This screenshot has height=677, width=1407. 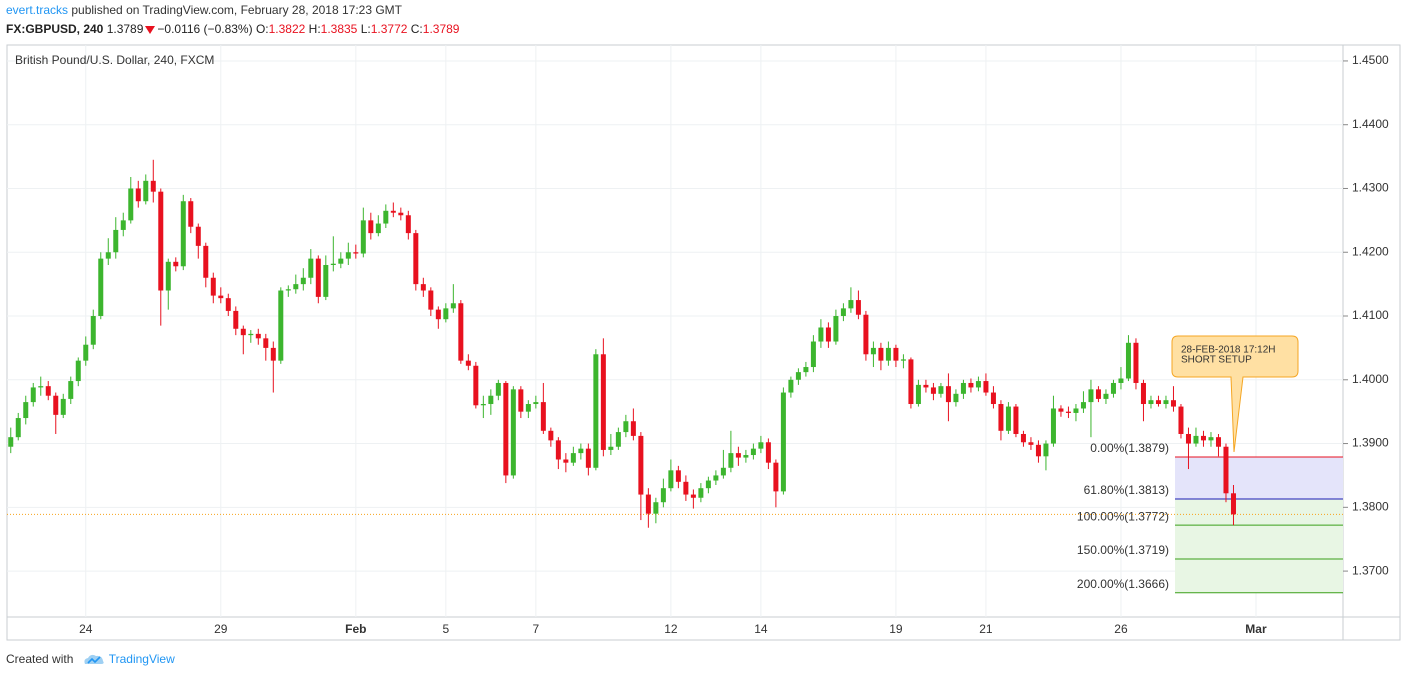 I want to click on y-tick-label: 1.4100, so click(x=1370, y=315).